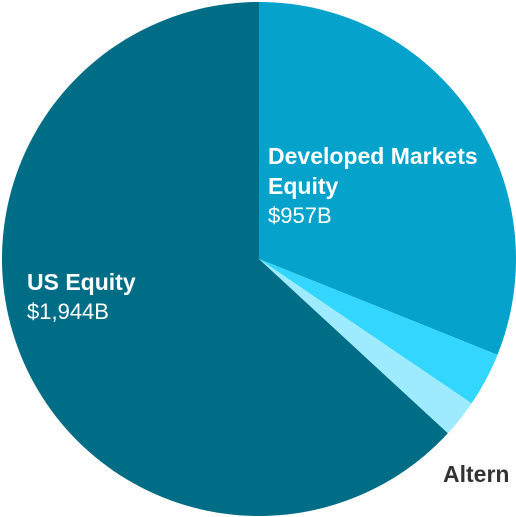 The width and height of the screenshot is (516, 517). What do you see at coordinates (476, 474) in the screenshot?
I see `category-label: Altern` at bounding box center [476, 474].